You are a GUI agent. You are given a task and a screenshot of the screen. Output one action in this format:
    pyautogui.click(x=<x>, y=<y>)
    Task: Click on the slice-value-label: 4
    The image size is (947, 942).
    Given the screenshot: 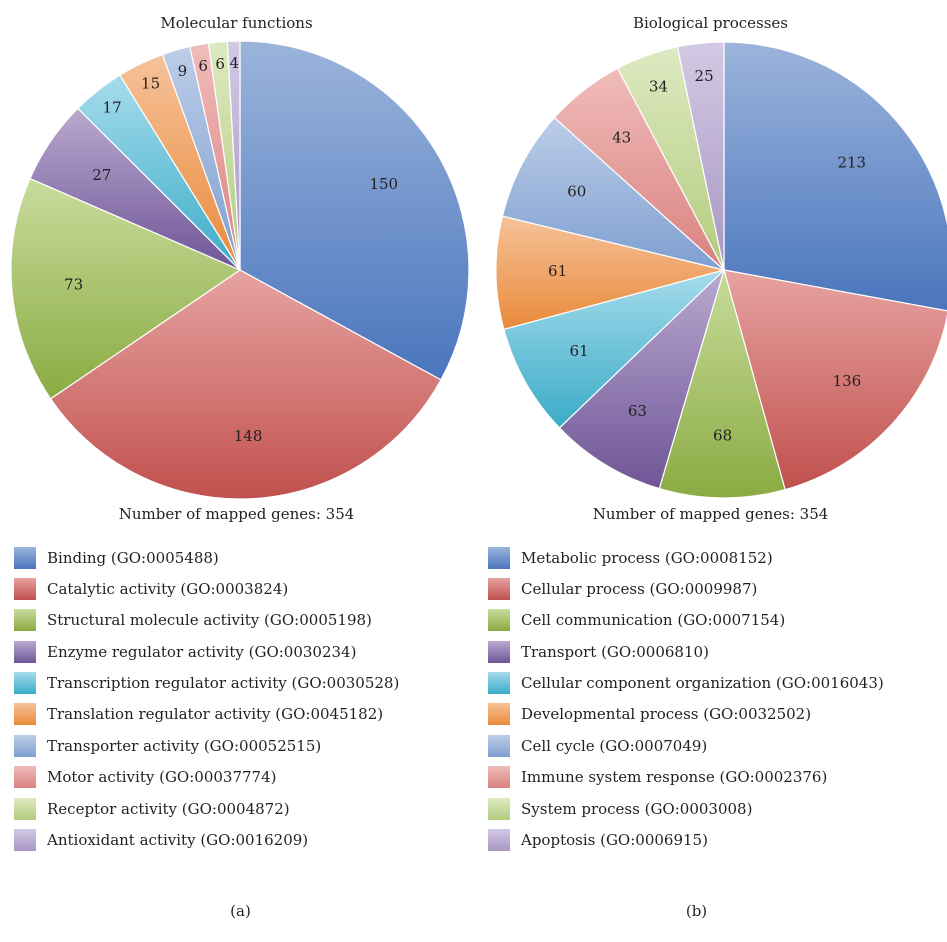 What is the action you would take?
    pyautogui.click(x=235, y=63)
    